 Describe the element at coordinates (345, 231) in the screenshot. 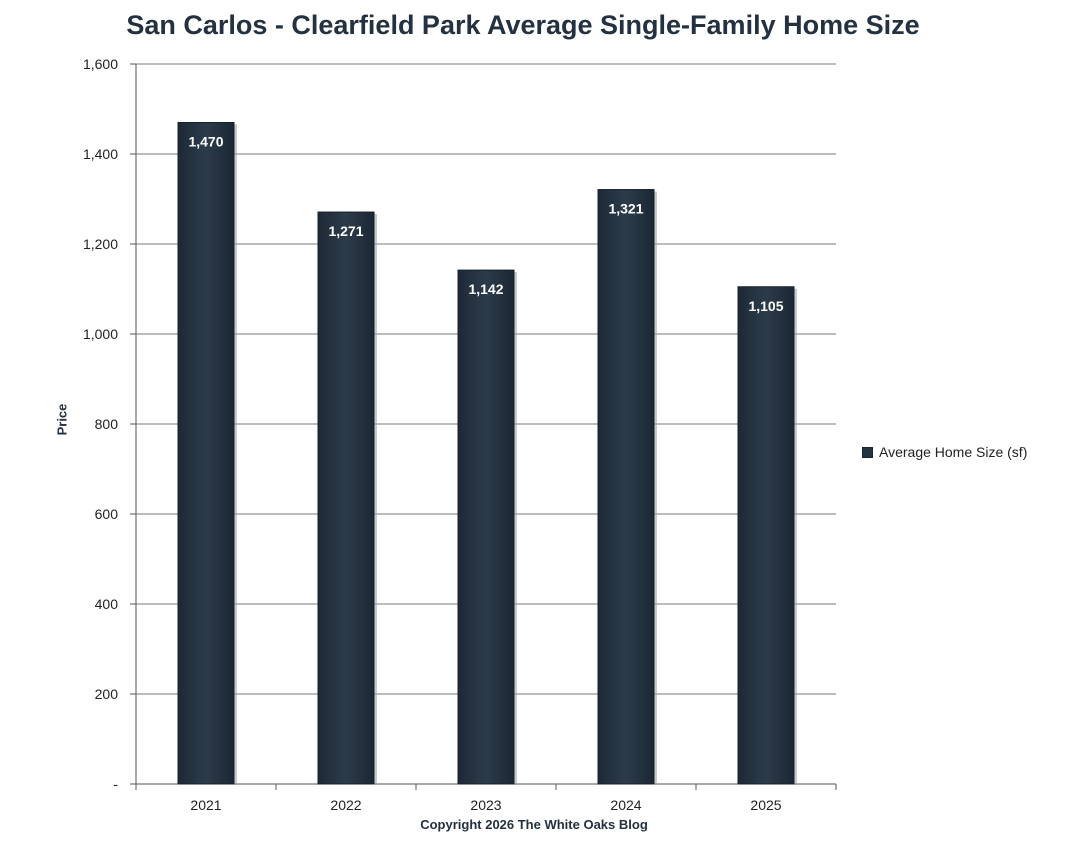

I see `data-label: 1,271` at that location.